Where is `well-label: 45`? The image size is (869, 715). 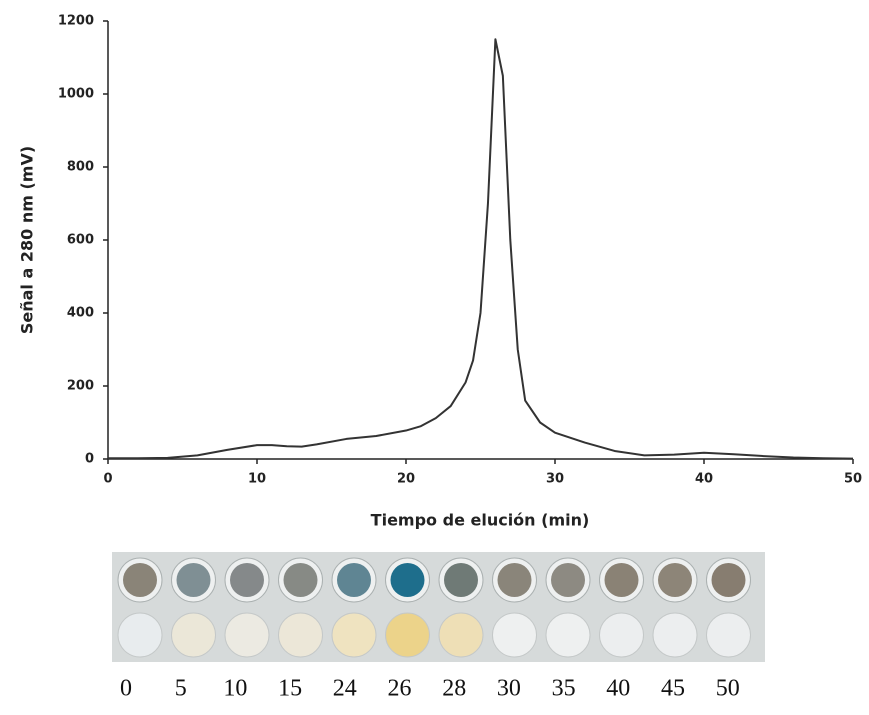
well-label: 45 is located at coordinates (673, 689).